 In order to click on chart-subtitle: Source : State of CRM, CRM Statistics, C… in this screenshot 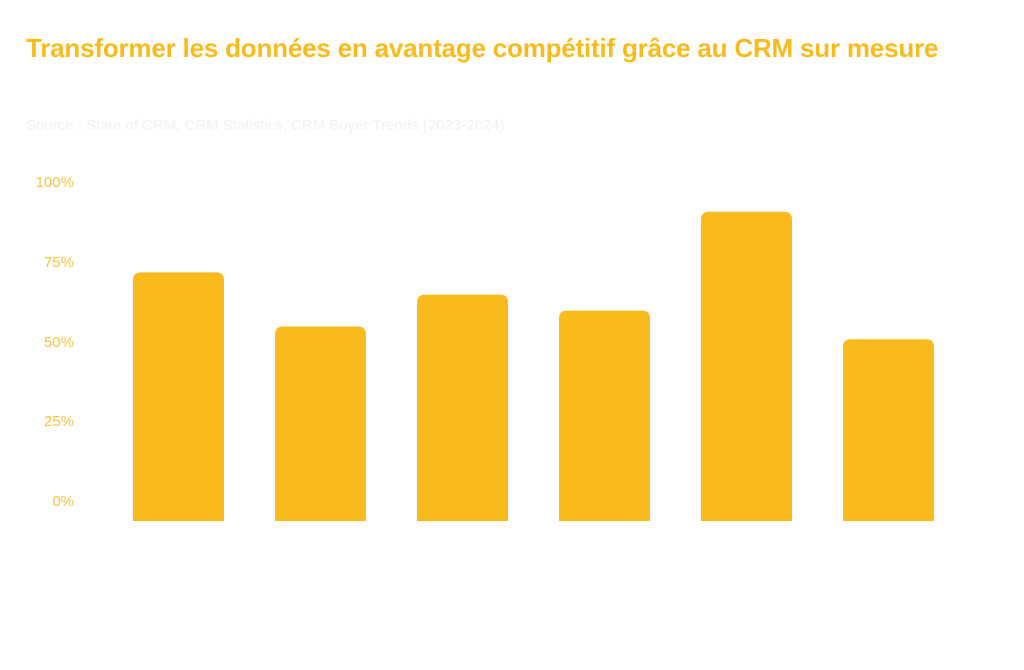, I will do `click(265, 125)`.